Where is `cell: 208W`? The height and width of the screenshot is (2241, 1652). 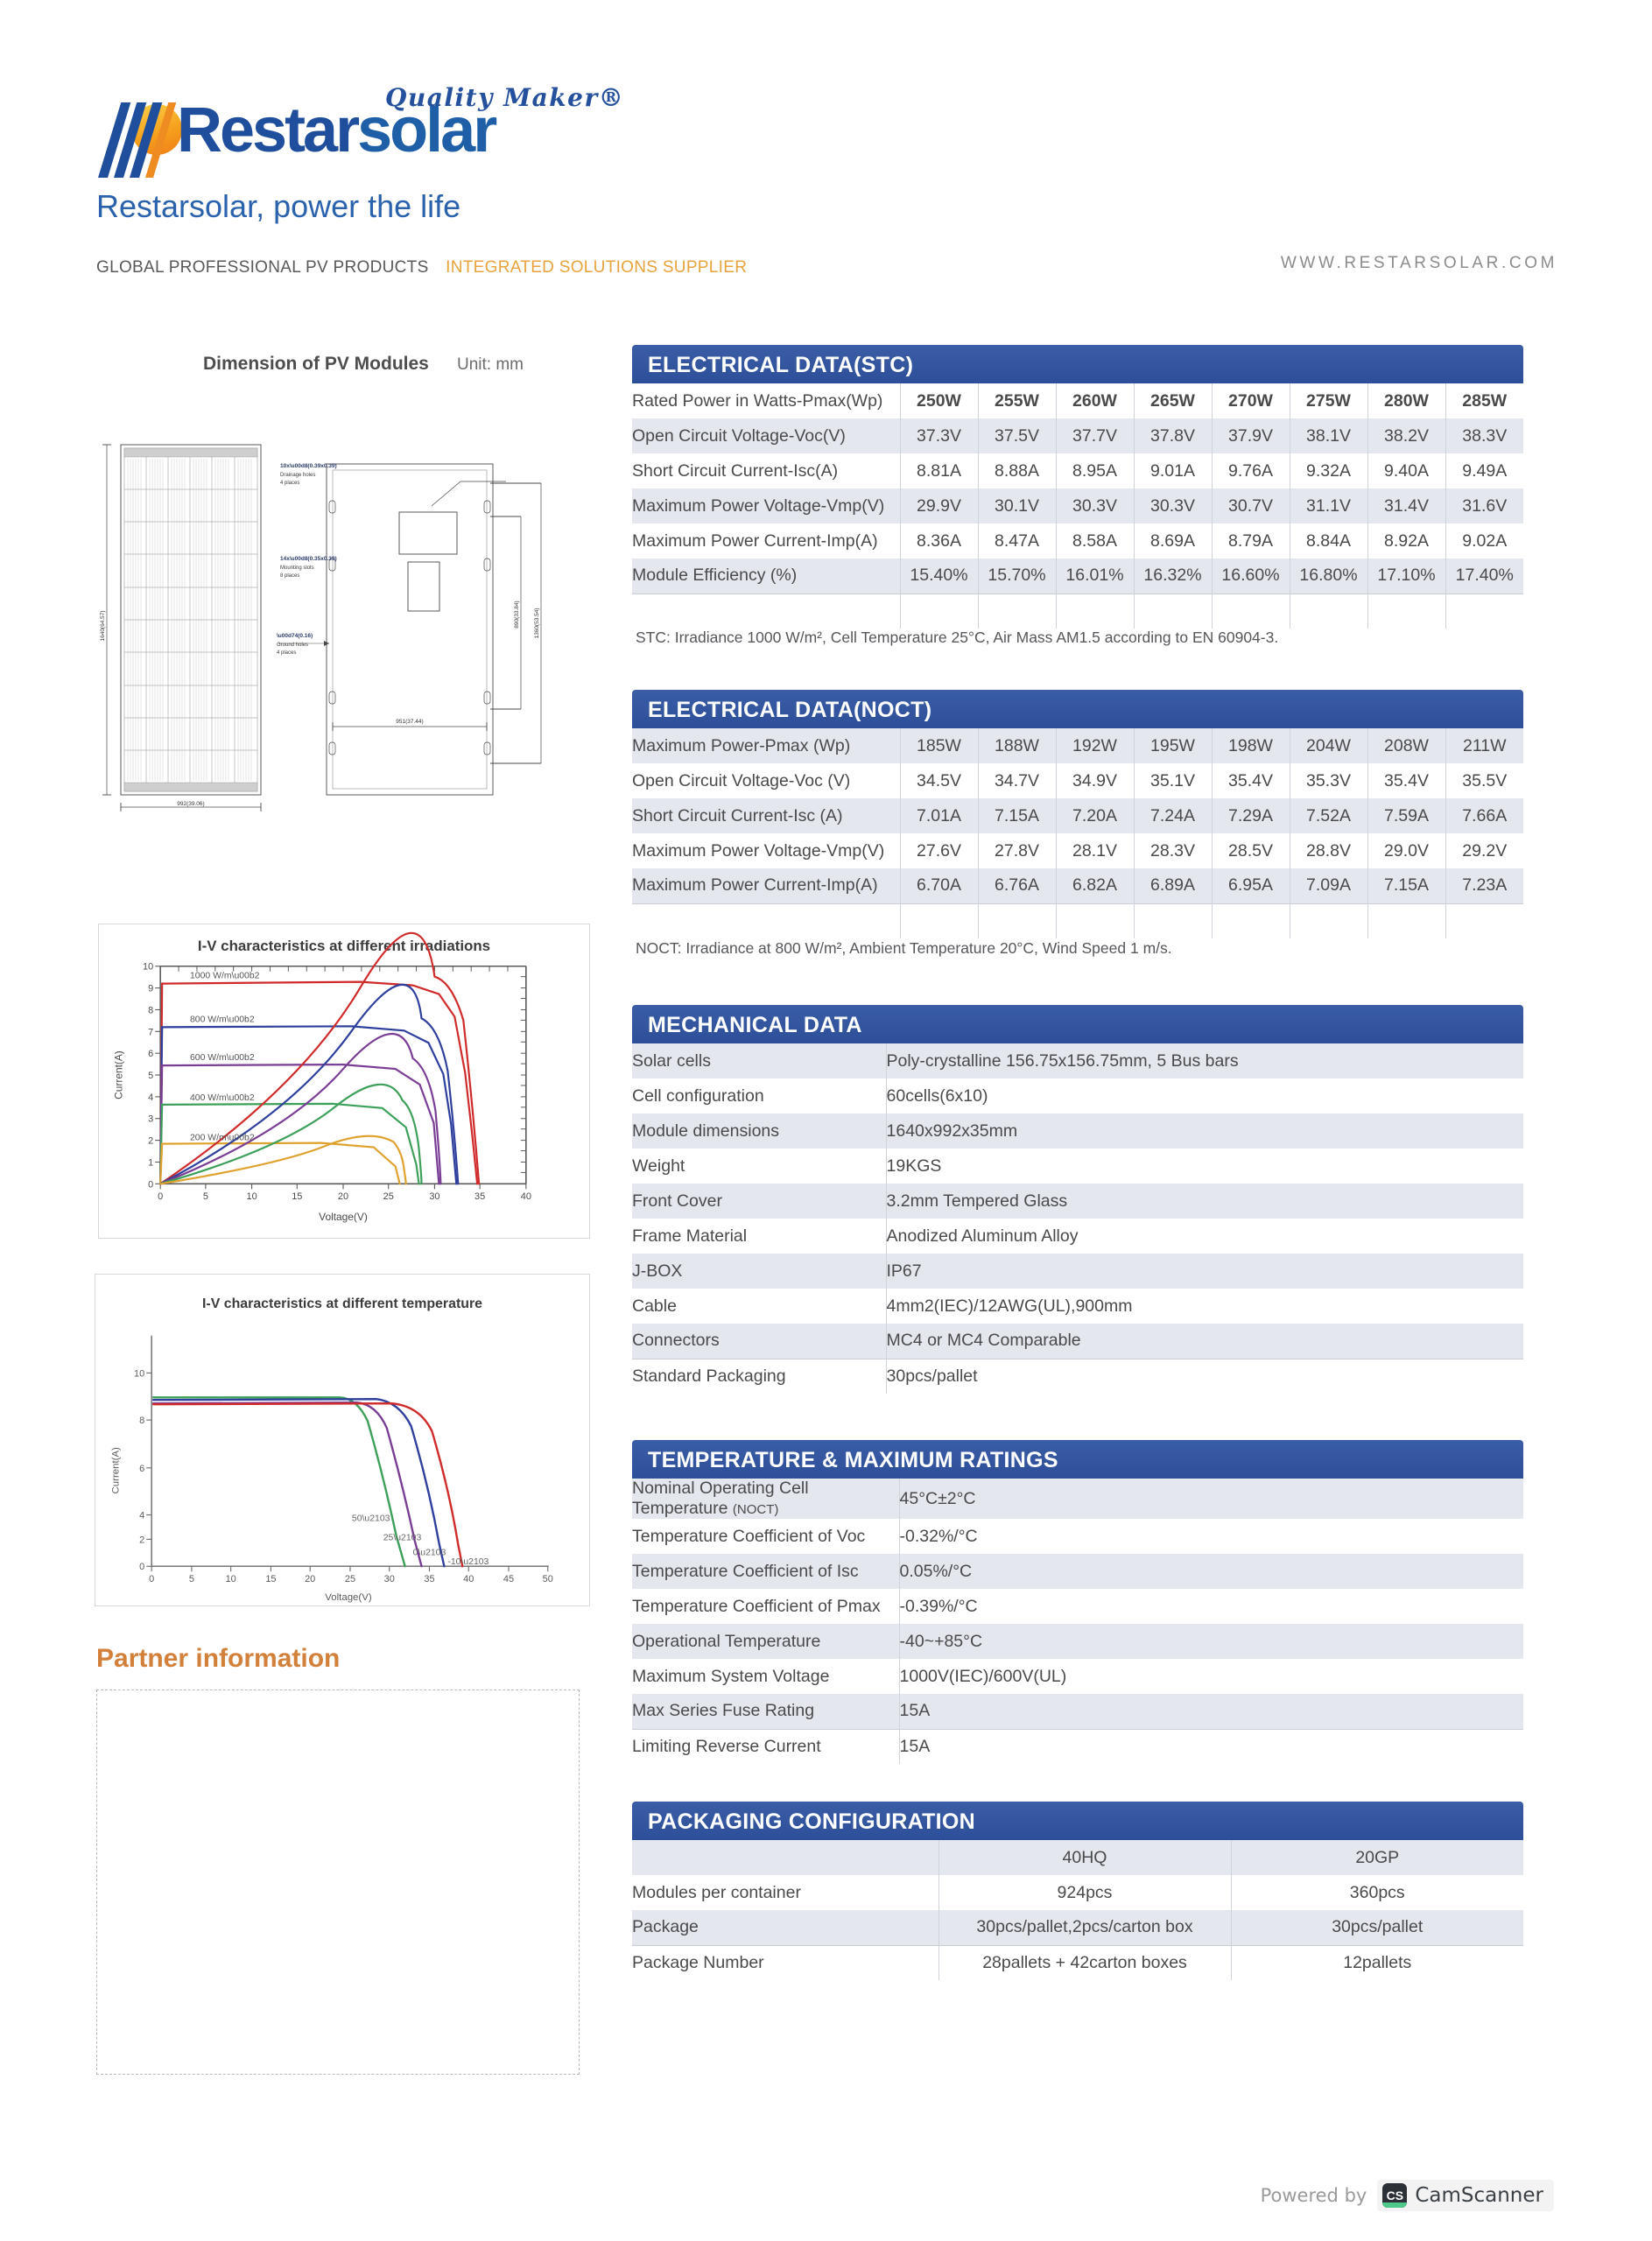 cell: 208W is located at coordinates (1406, 745).